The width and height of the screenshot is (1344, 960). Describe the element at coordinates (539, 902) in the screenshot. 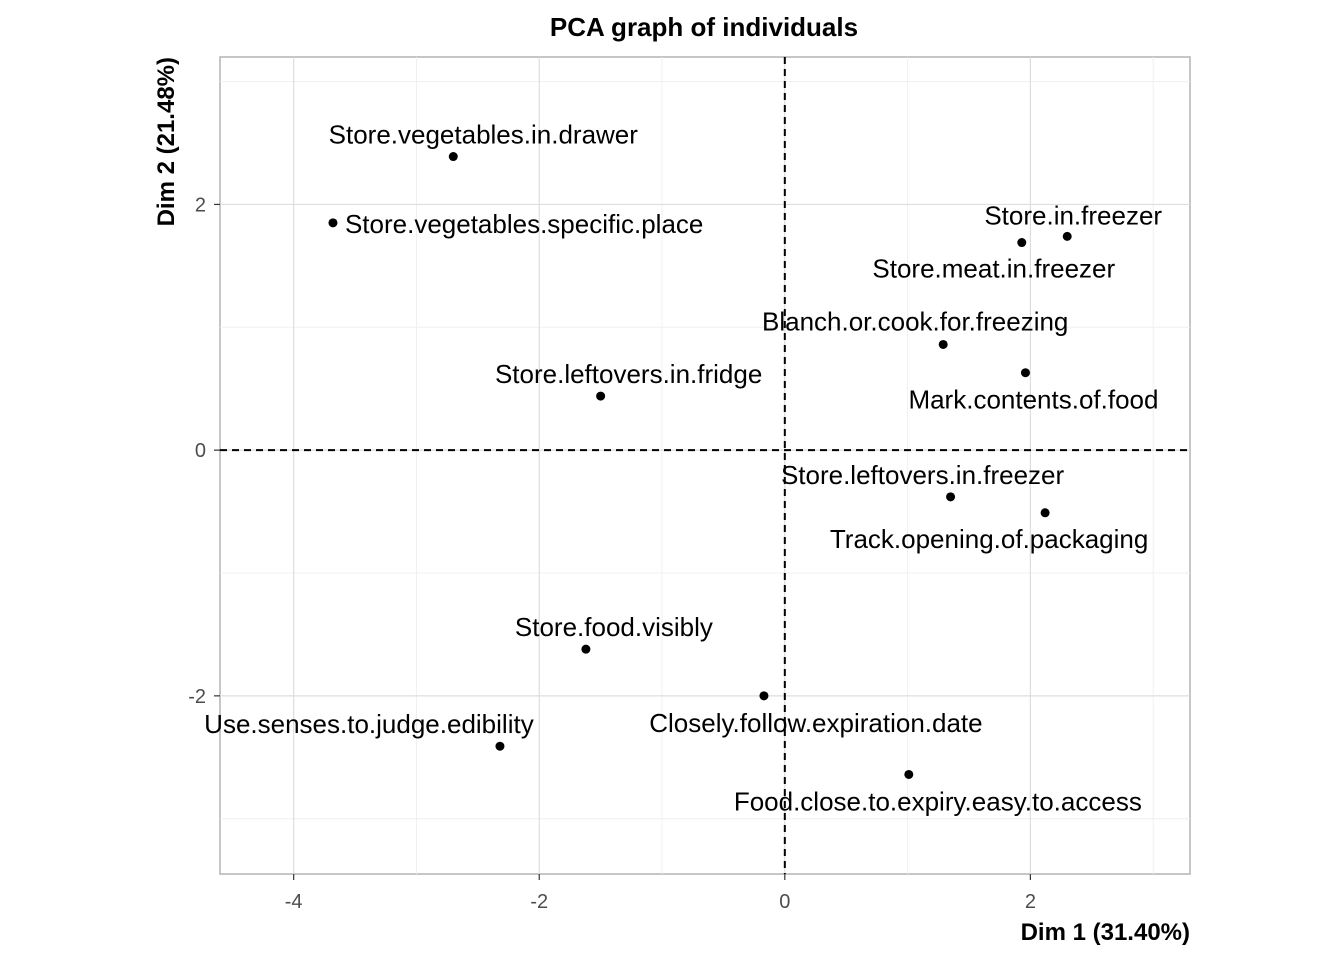

I see `x-tick-label: -2` at that location.